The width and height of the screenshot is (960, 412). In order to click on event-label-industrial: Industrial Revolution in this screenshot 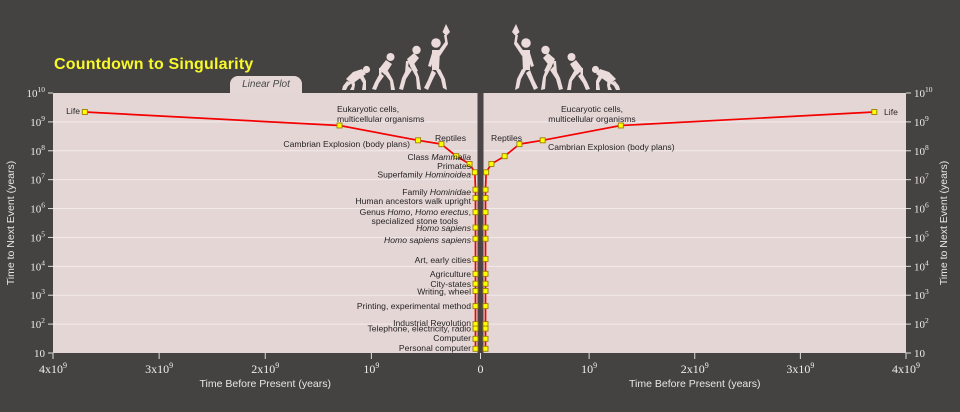, I will do `click(432, 323)`.